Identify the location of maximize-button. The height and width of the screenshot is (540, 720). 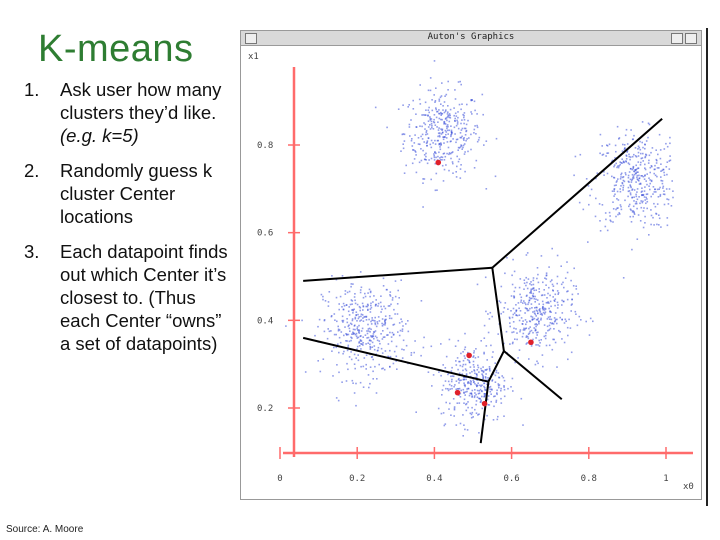
(691, 38).